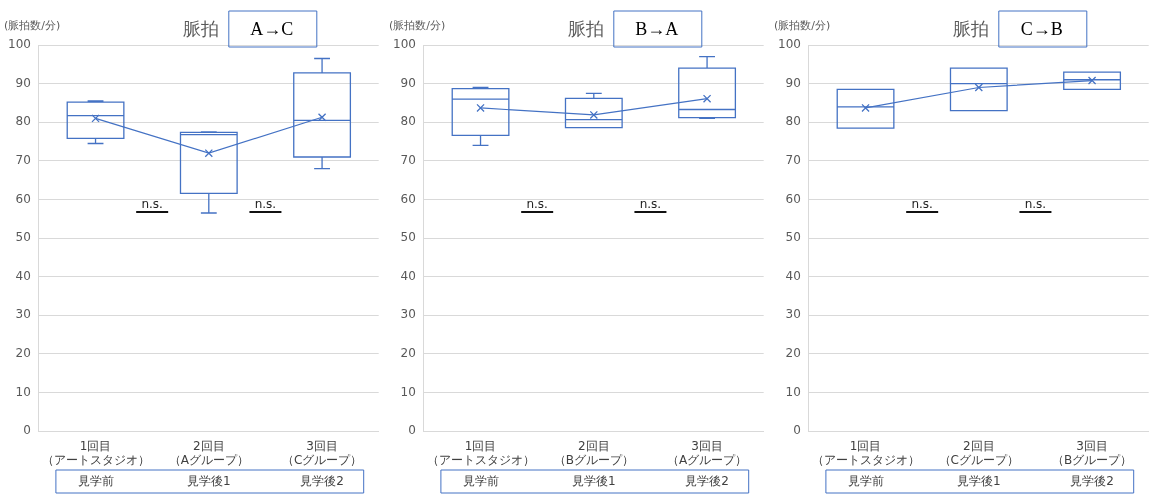  What do you see at coordinates (1041, 28) in the screenshot?
I see `chart-subtitle: C→B` at bounding box center [1041, 28].